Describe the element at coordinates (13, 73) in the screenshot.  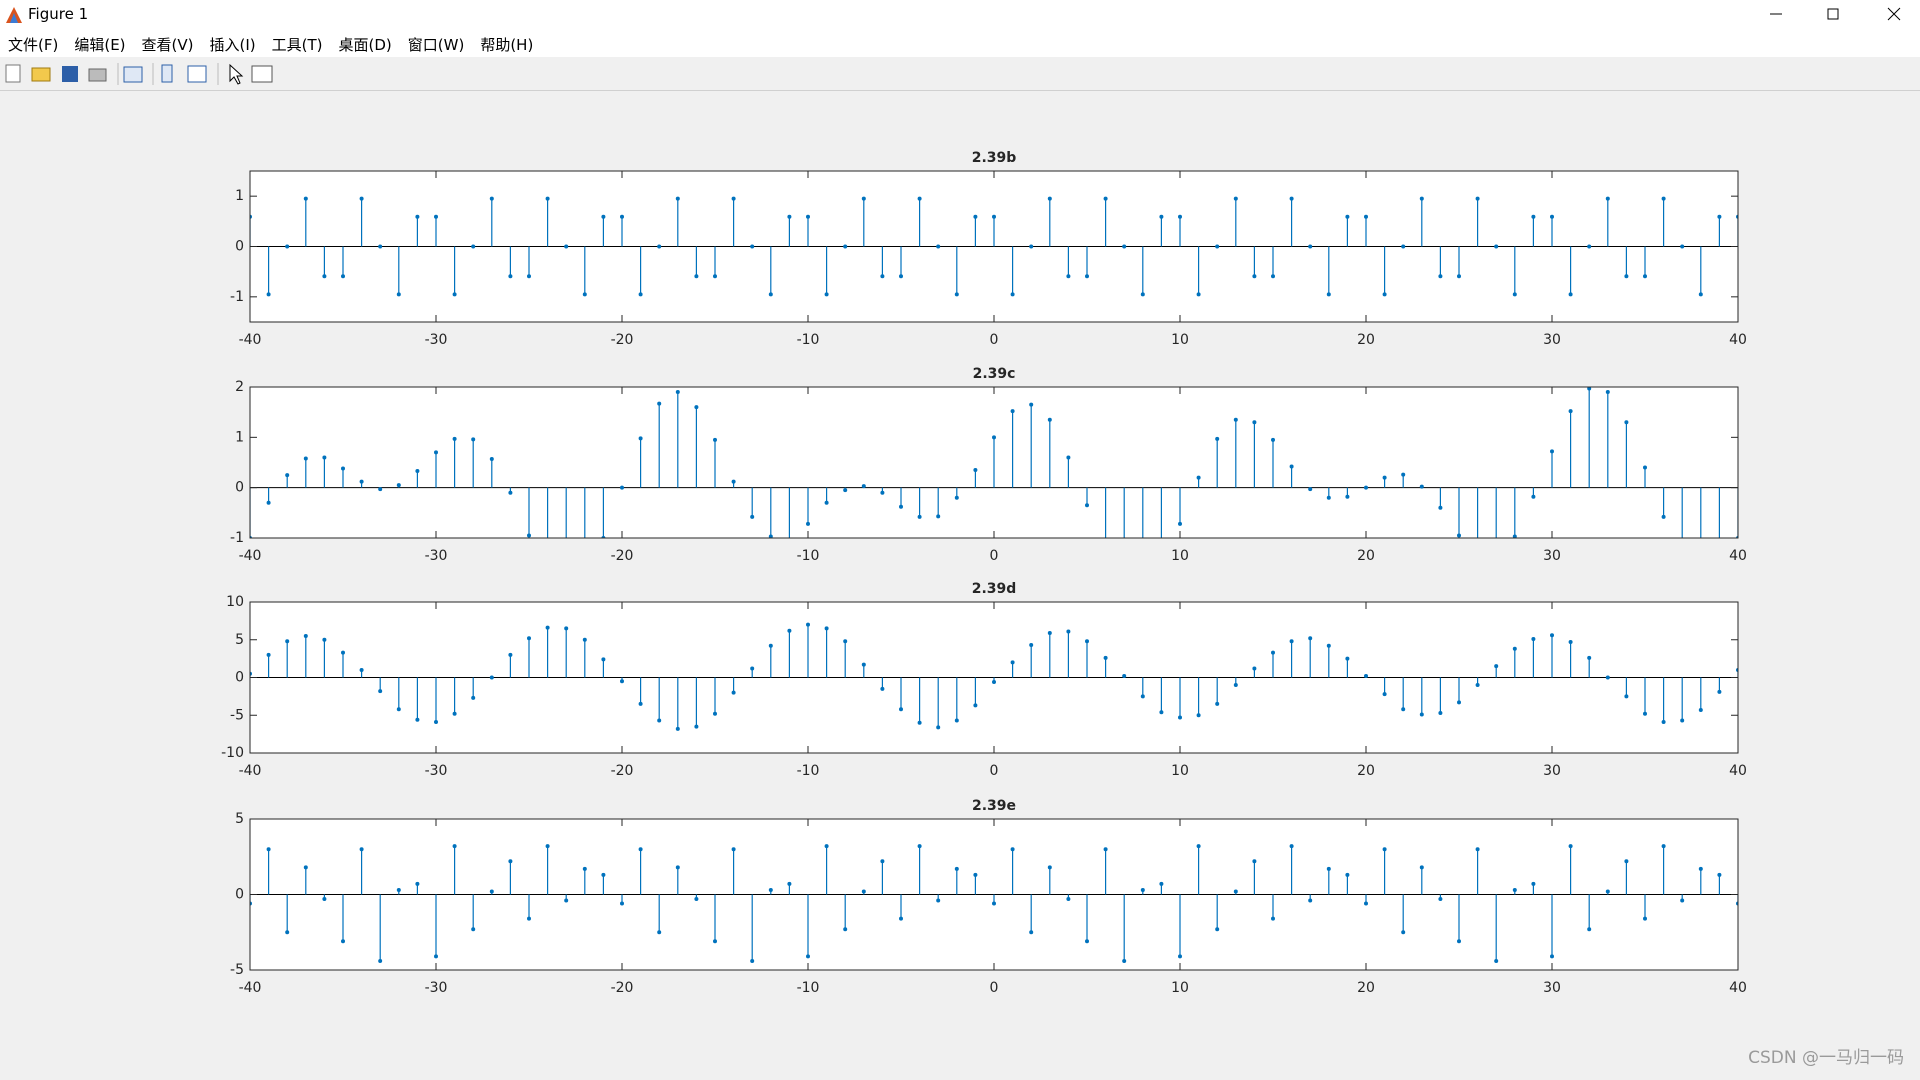
I see `new-icon` at that location.